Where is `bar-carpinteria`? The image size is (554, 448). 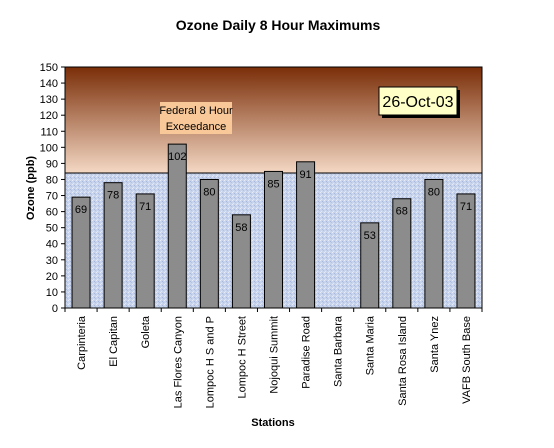
bar-carpinteria is located at coordinates (81, 252).